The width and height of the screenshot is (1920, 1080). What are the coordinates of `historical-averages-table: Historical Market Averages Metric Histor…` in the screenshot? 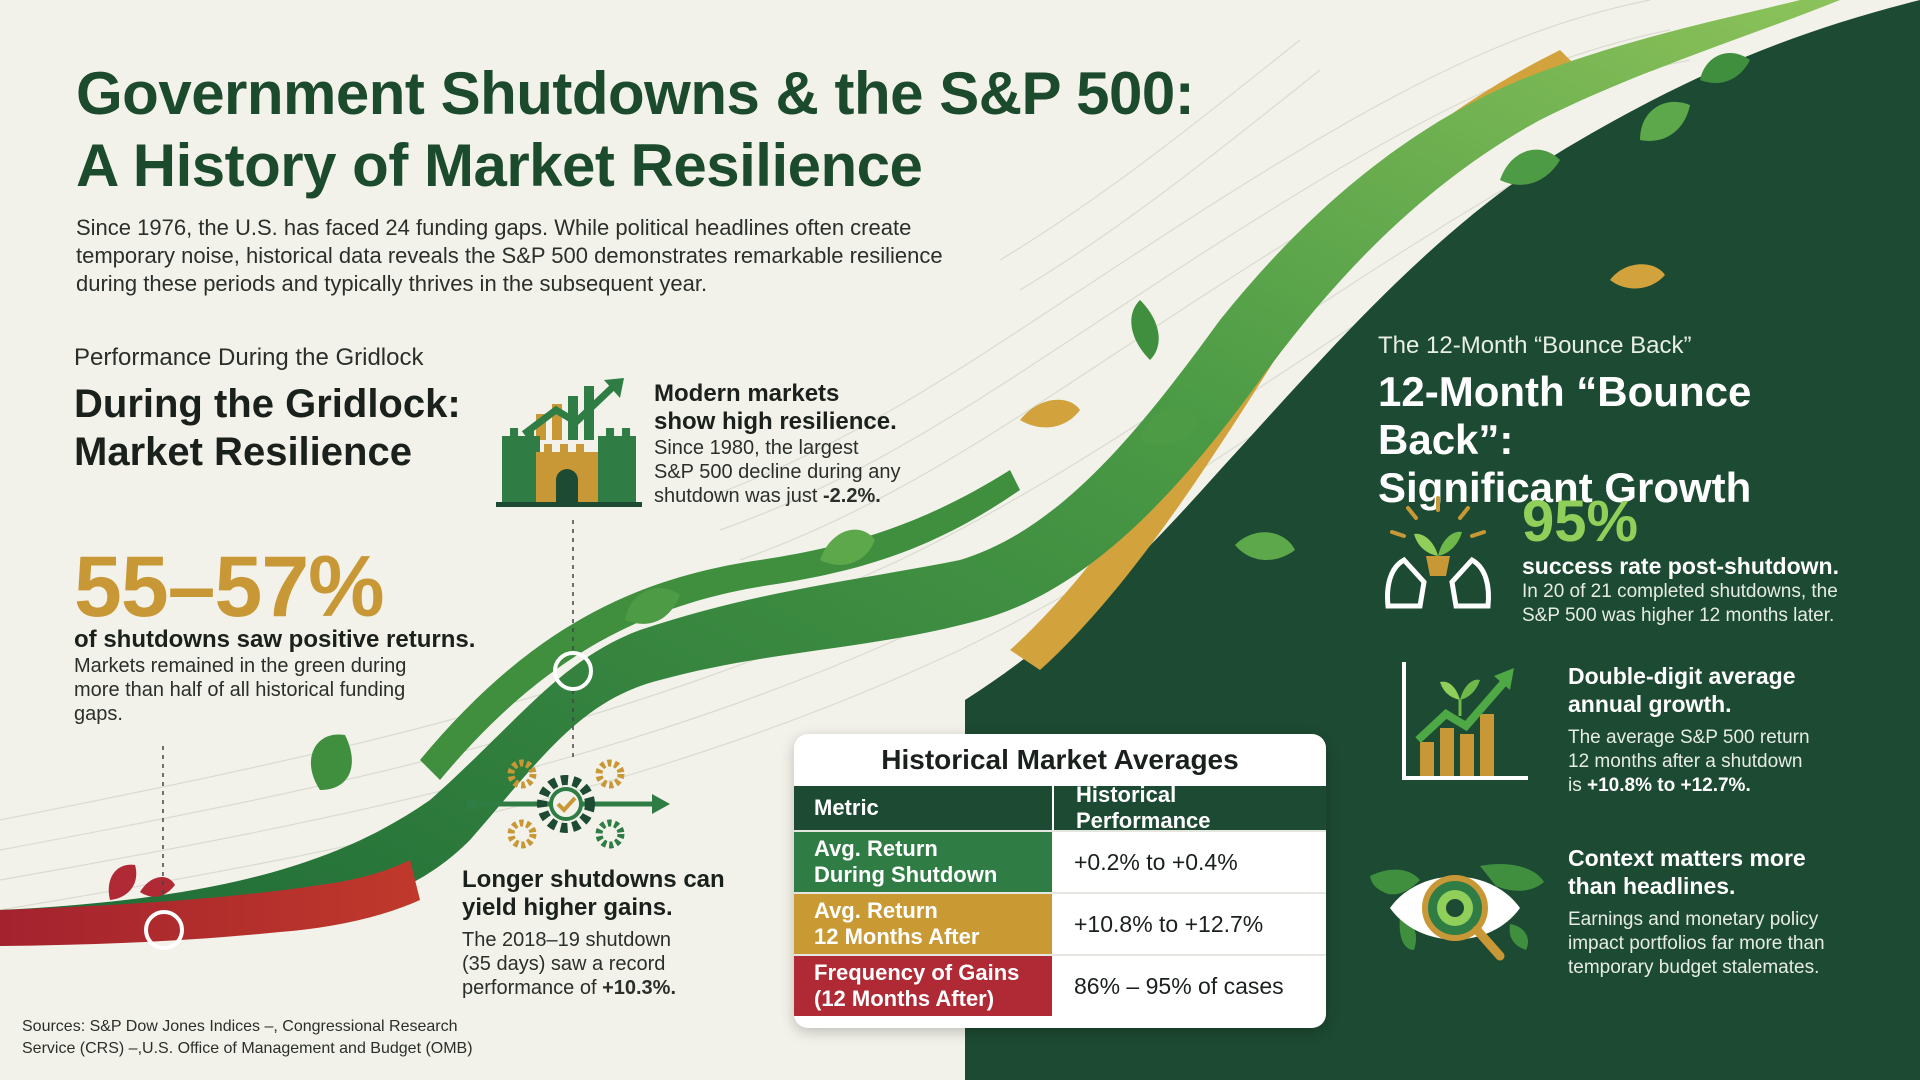 It's located at (1060, 881).